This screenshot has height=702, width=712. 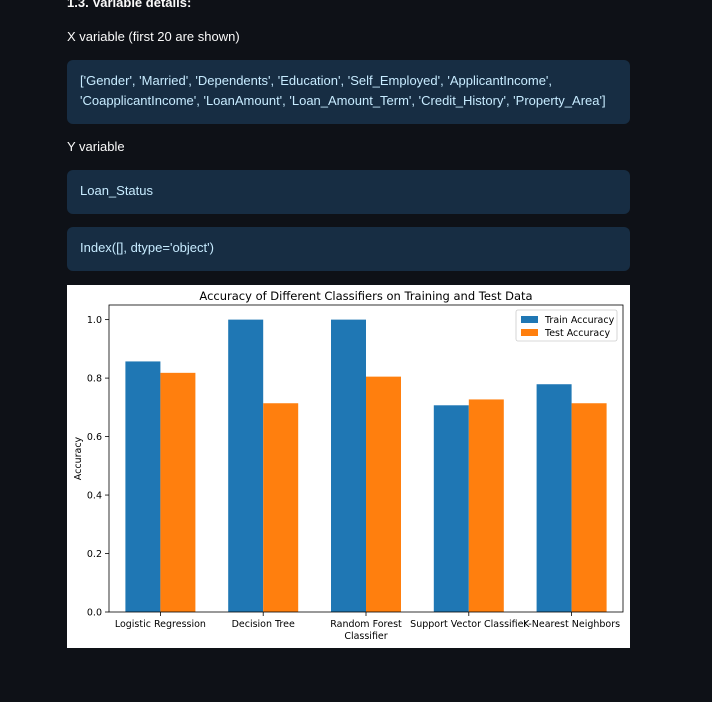 I want to click on section-subheader: 1.3. Variable details:, so click(x=129, y=5).